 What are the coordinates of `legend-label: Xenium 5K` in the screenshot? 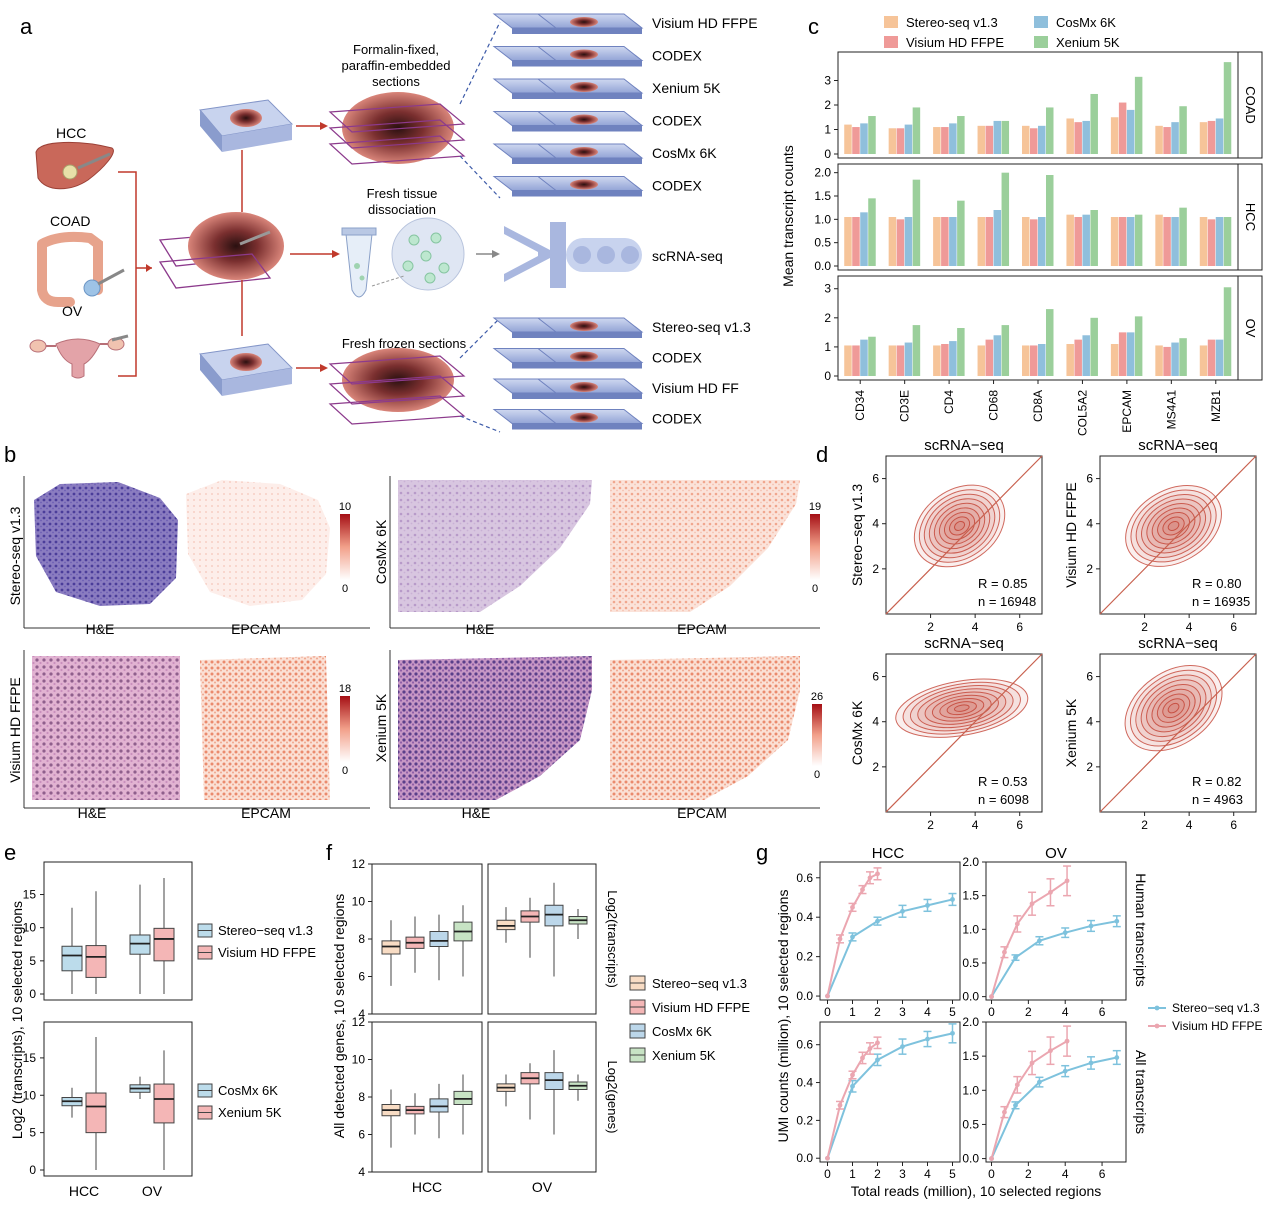 It's located at (250, 1112).